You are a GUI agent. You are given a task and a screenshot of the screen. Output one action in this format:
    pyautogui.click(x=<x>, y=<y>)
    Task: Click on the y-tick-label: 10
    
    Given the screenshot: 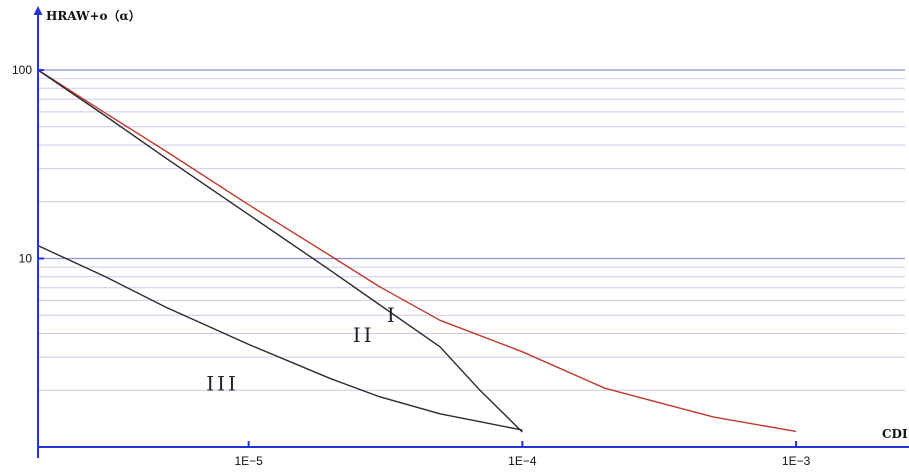 What is the action you would take?
    pyautogui.click(x=26, y=259)
    